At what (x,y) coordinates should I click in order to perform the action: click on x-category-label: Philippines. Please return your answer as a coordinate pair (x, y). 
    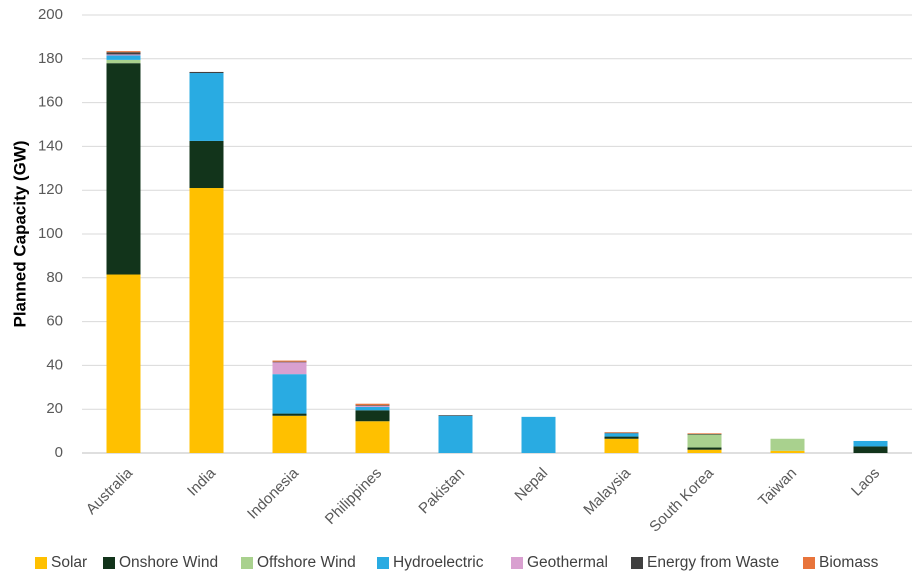
    Looking at the image, I should click on (353, 496).